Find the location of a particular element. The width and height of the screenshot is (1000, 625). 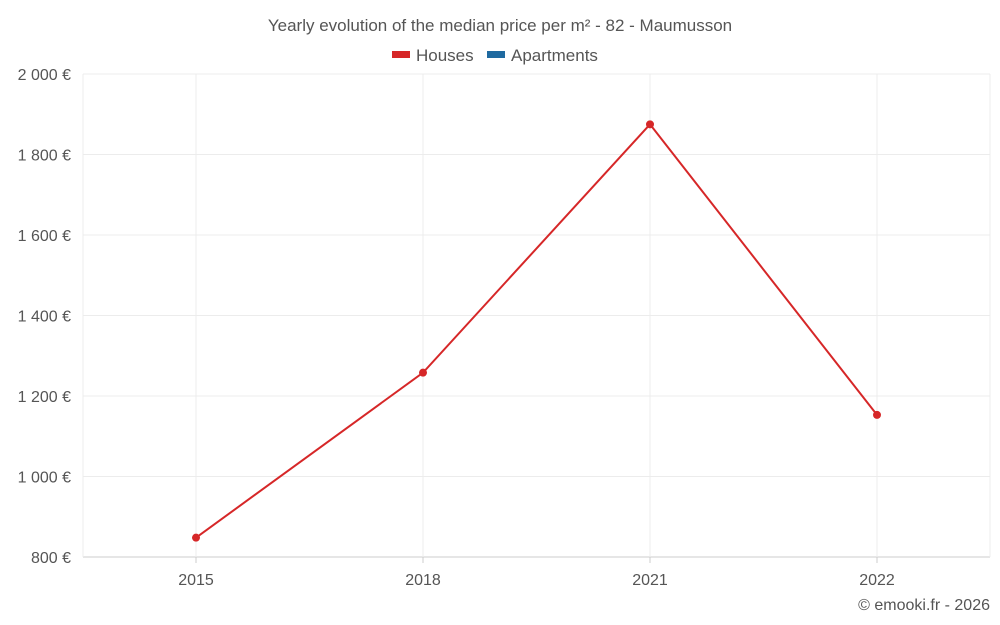

y-tick-label: 1 800 € is located at coordinates (44, 156).